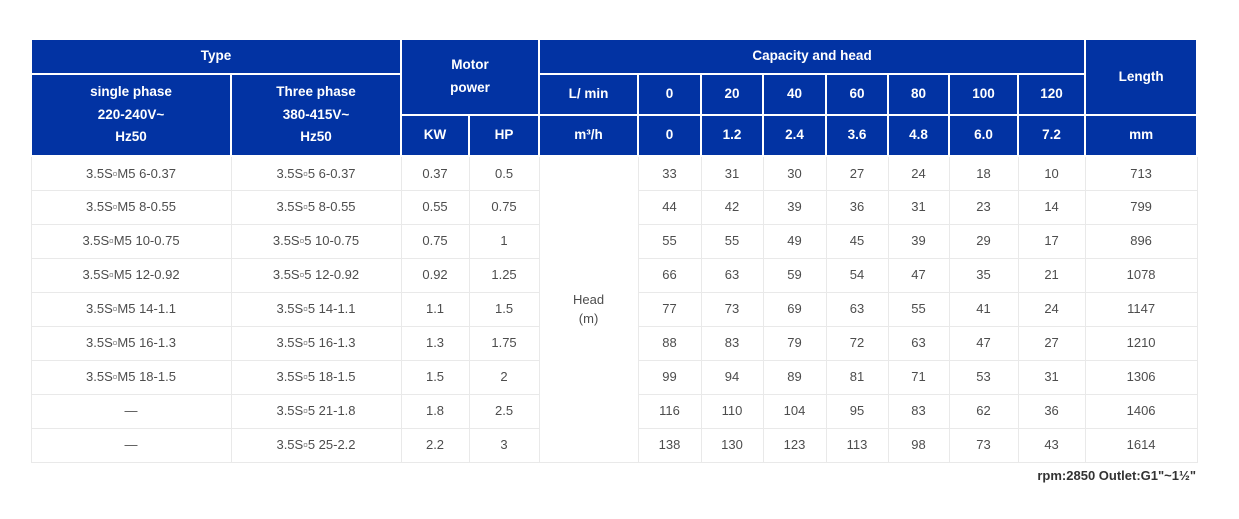 This screenshot has height=519, width=1239. Describe the element at coordinates (794, 343) in the screenshot. I see `cell-capacity: 79` at that location.